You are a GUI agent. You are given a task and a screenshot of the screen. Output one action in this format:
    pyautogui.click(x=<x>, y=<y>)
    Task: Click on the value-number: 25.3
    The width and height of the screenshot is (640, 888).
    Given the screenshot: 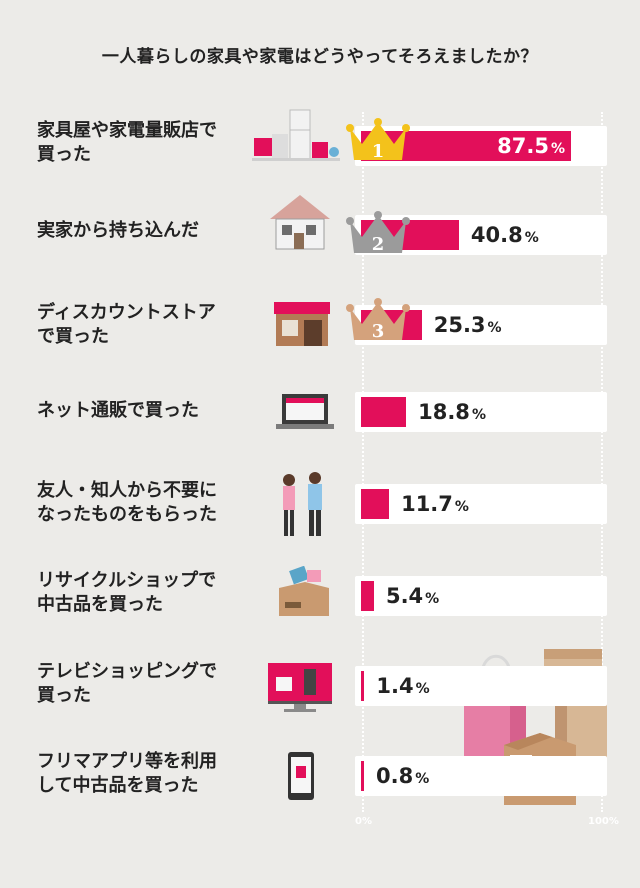 What is the action you would take?
    pyautogui.click(x=459, y=325)
    